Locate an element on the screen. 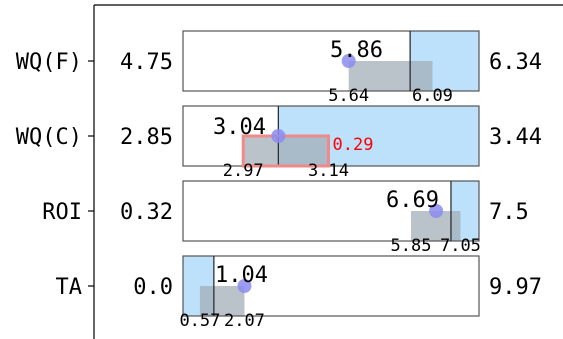  highlight-outline is located at coordinates (285, 151).